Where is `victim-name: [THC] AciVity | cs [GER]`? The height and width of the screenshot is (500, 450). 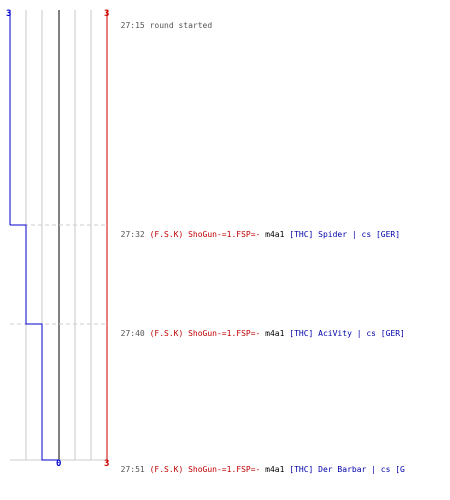
victim-name: [THC] AciVity | cs [GER] is located at coordinates (347, 333).